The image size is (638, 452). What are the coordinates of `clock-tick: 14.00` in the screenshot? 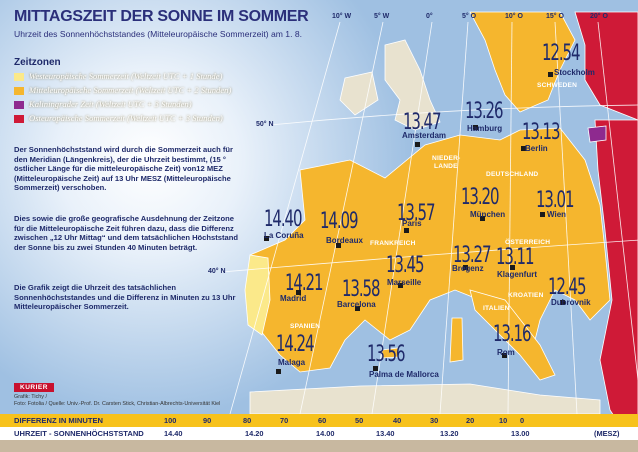 It's located at (325, 433).